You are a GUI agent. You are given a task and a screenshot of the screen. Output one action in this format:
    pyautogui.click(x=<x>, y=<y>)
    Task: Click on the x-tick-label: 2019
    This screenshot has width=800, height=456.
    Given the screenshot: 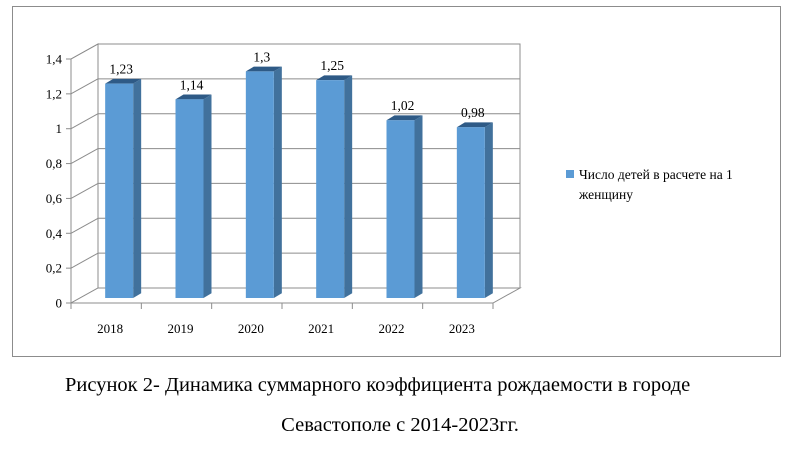 What is the action you would take?
    pyautogui.click(x=181, y=328)
    